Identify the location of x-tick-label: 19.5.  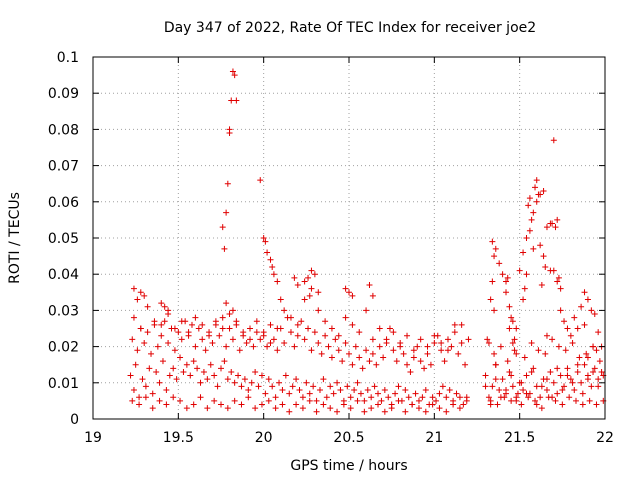
(178, 438).